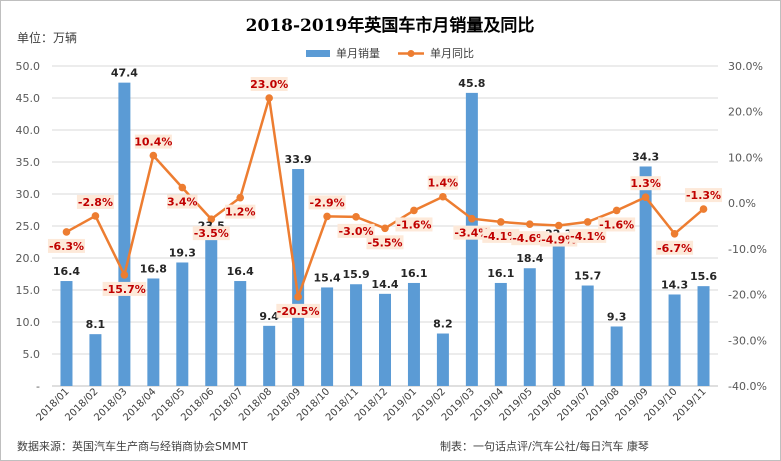 This screenshot has width=781, height=461. What do you see at coordinates (443, 183) in the screenshot?
I see `line-data-label: 1.4%` at bounding box center [443, 183].